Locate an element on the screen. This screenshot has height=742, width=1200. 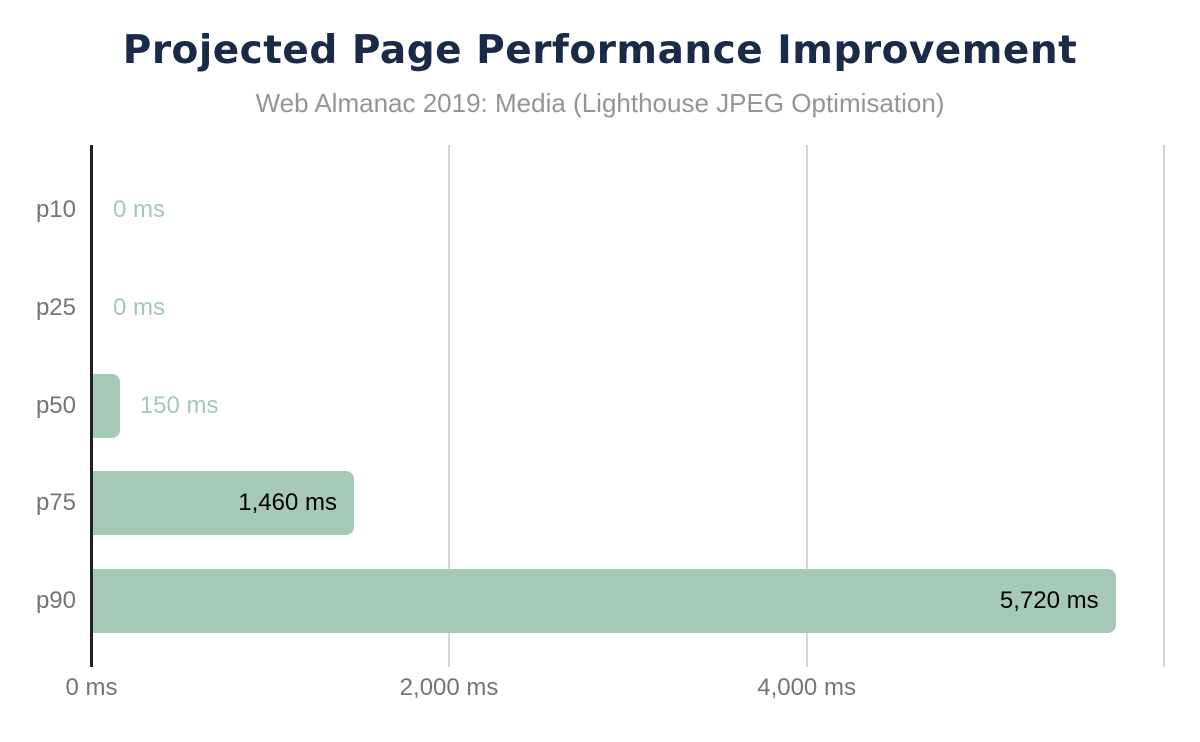
bar-value-label: 5,720 ms is located at coordinates (1049, 600).